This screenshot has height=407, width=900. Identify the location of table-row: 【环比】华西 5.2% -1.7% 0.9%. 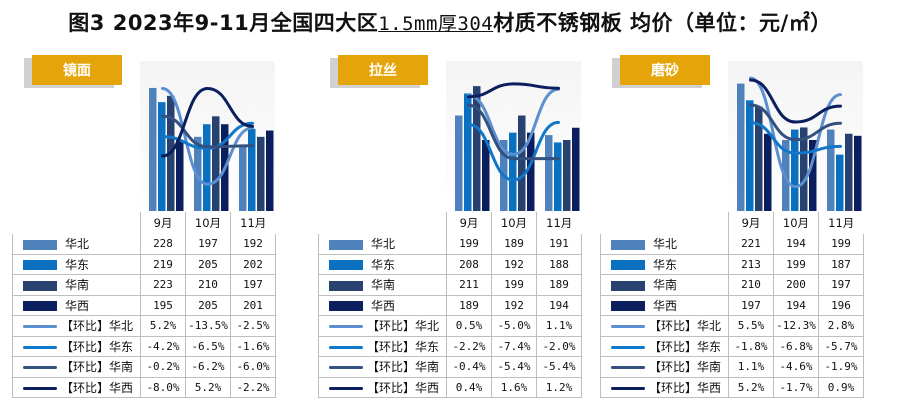
(732, 387).